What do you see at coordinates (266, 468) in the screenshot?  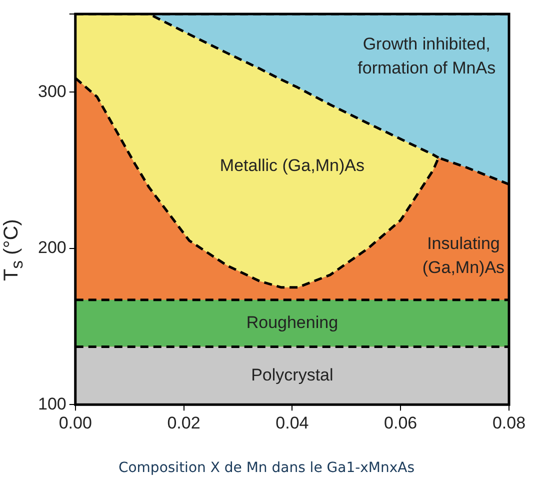 I see `x-axis-title: Composition X de Mn dans le Ga1-xMnxAs` at bounding box center [266, 468].